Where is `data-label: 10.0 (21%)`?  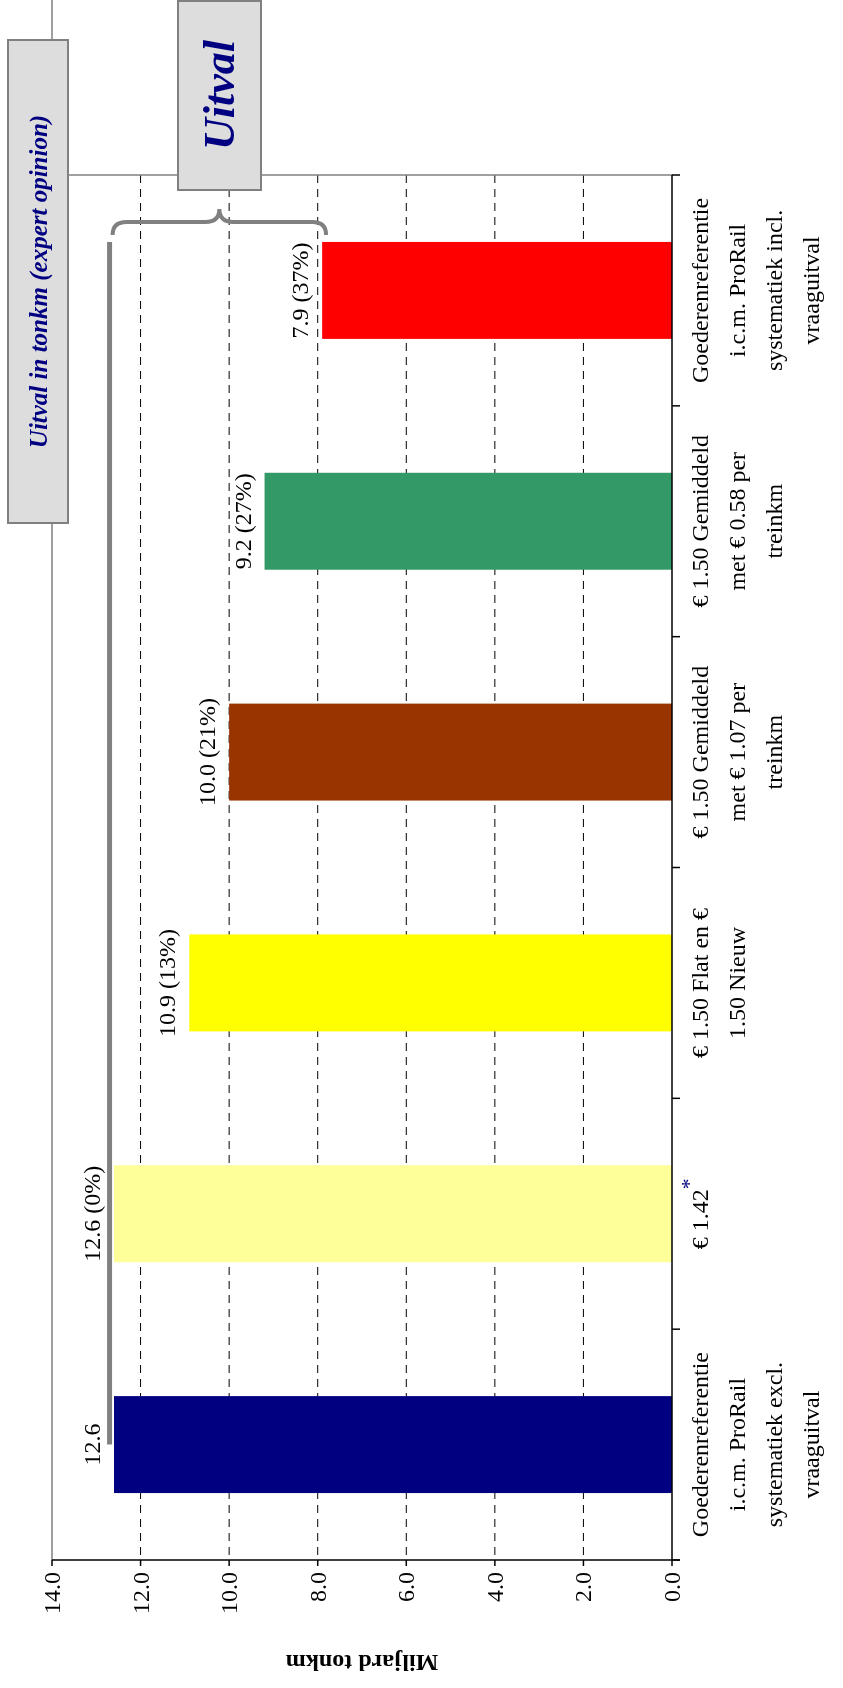
data-label: 10.0 (21%) is located at coordinates (207, 752).